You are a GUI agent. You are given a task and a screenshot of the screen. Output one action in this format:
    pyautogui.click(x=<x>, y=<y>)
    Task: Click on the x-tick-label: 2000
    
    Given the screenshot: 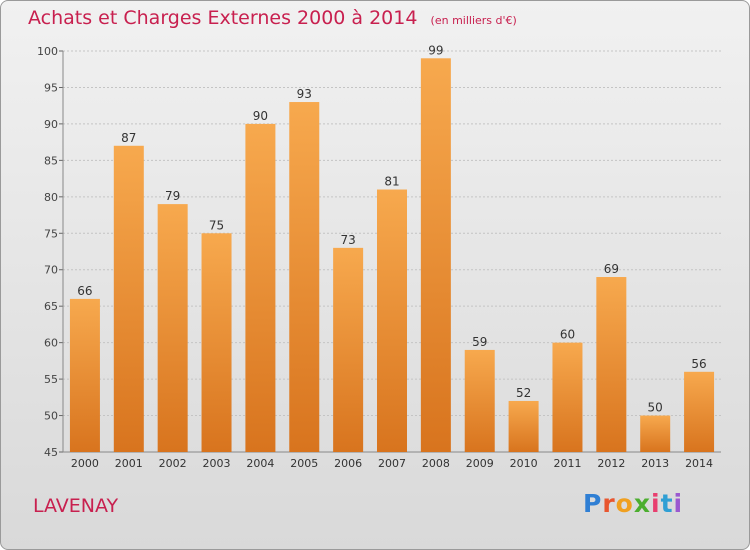 What is the action you would take?
    pyautogui.click(x=85, y=463)
    